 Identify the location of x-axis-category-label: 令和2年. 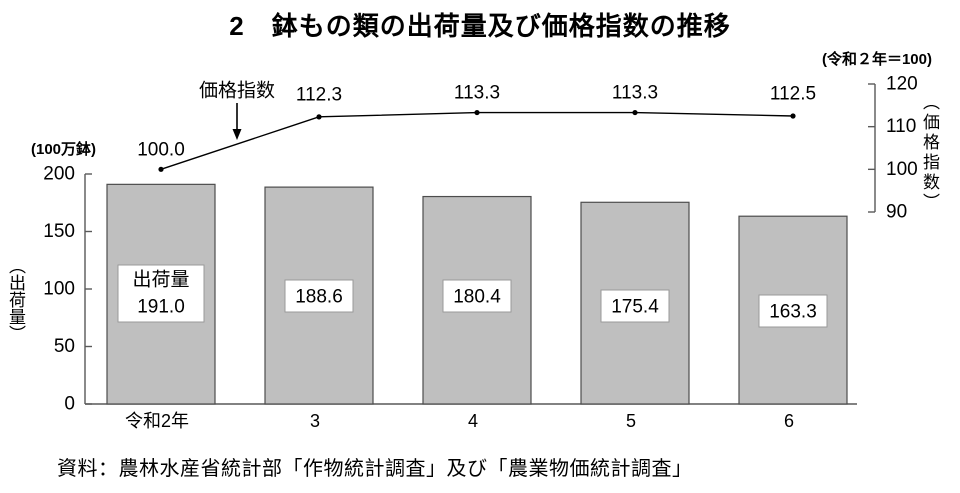
(157, 421).